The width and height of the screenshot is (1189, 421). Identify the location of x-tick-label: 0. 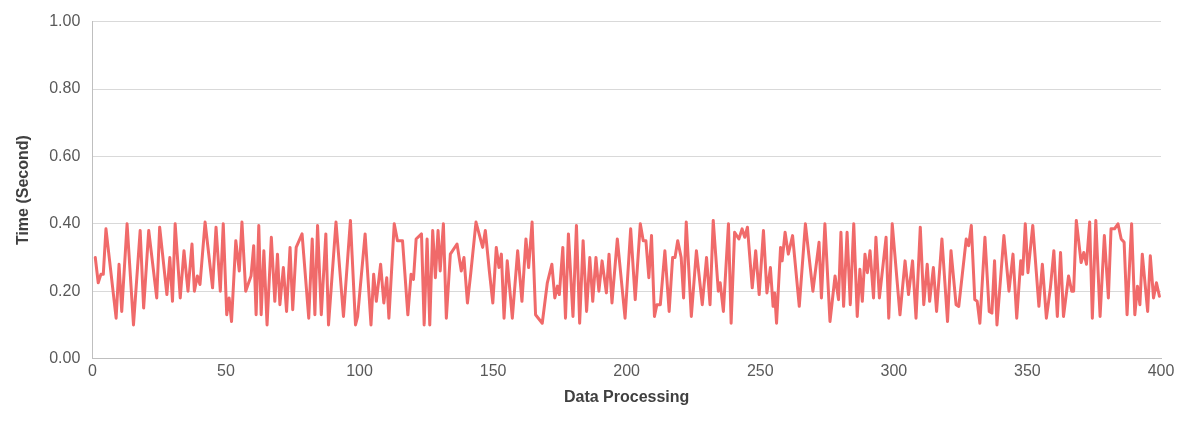
(92, 370).